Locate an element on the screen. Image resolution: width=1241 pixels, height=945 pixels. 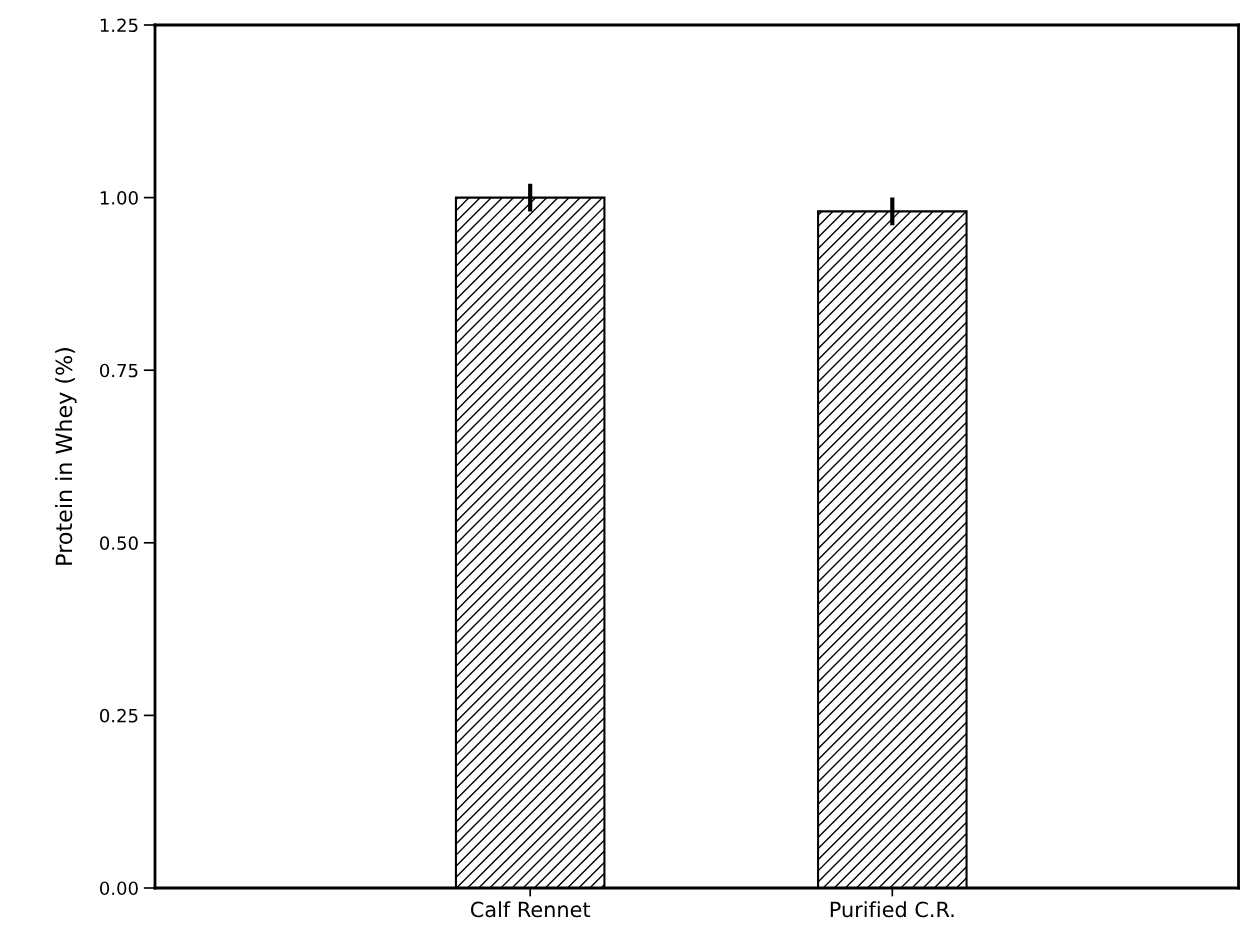
y-tick-label: 0.75 is located at coordinates (119, 370).